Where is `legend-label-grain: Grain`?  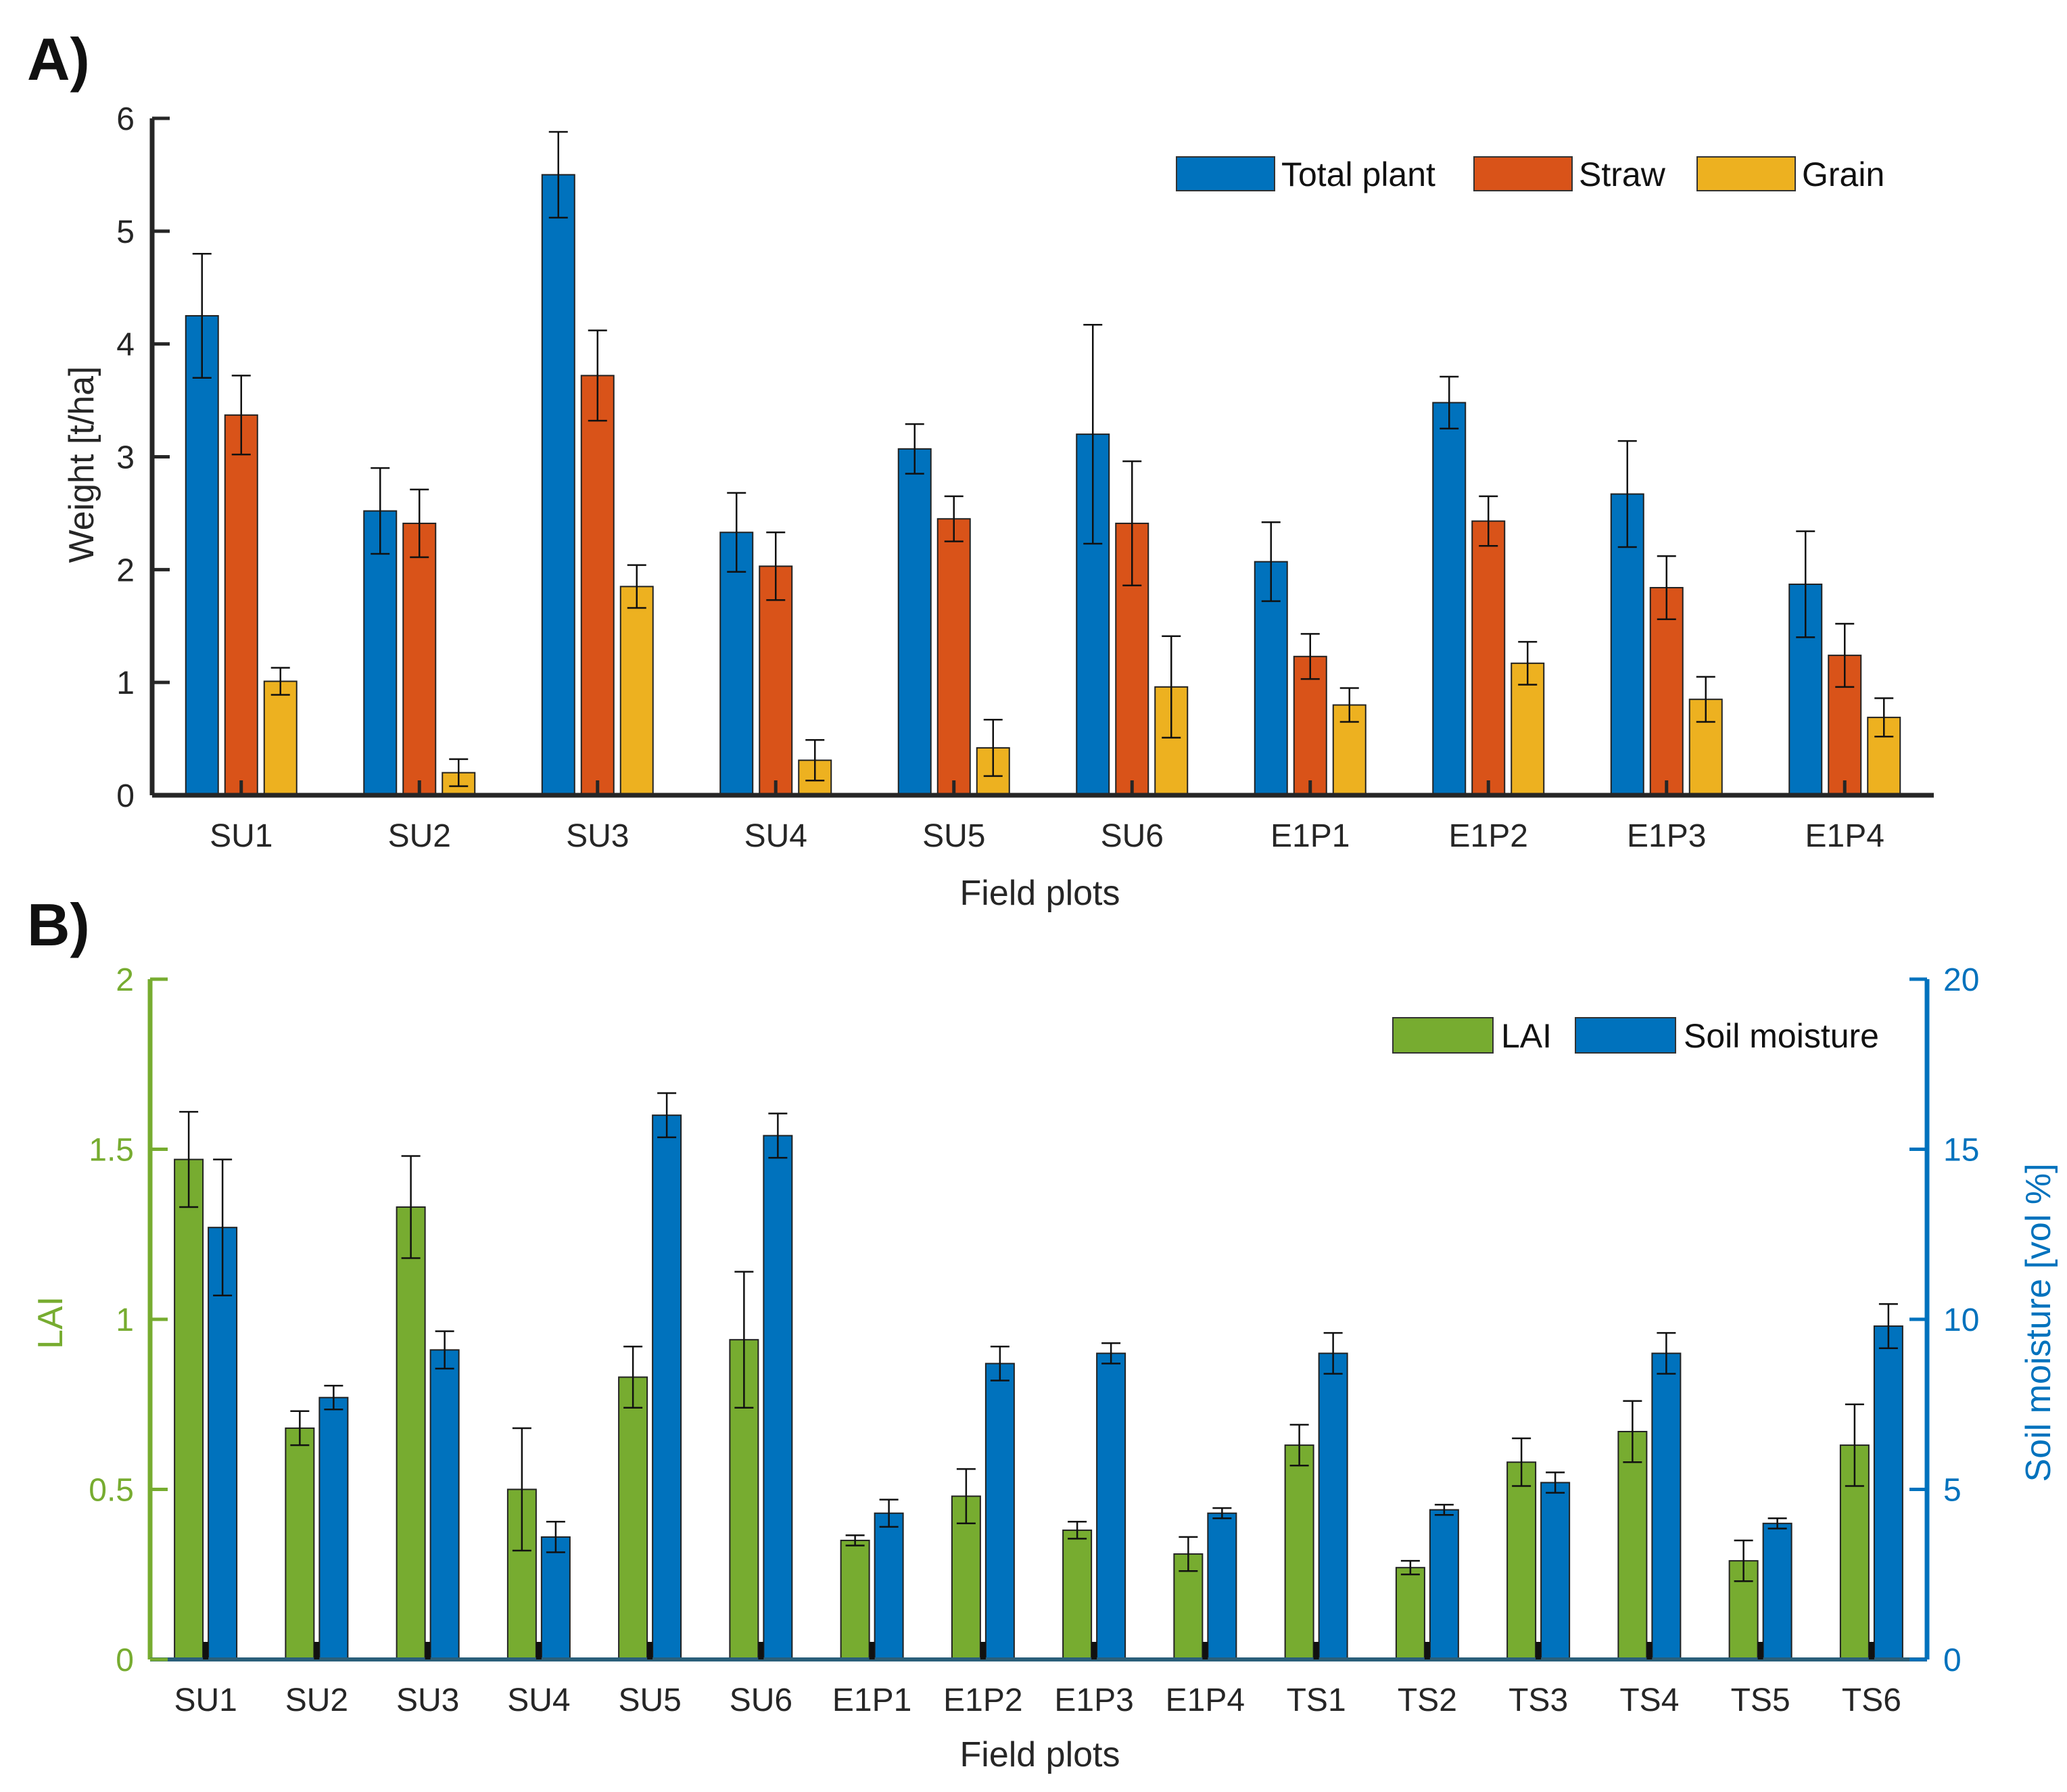
legend-label-grain: Grain is located at coordinates (1843, 175).